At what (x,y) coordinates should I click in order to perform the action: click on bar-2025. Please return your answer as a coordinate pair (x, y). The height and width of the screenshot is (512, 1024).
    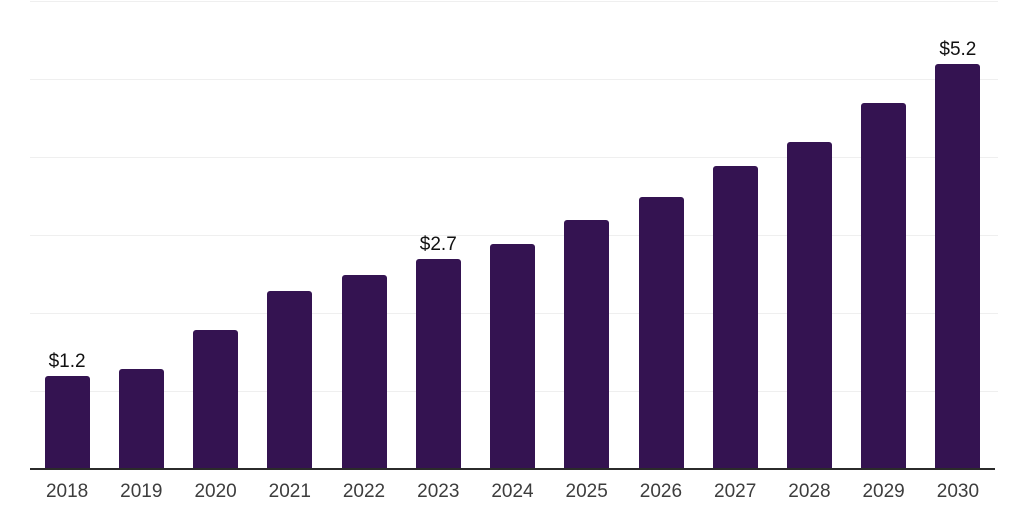
    Looking at the image, I should click on (587, 344).